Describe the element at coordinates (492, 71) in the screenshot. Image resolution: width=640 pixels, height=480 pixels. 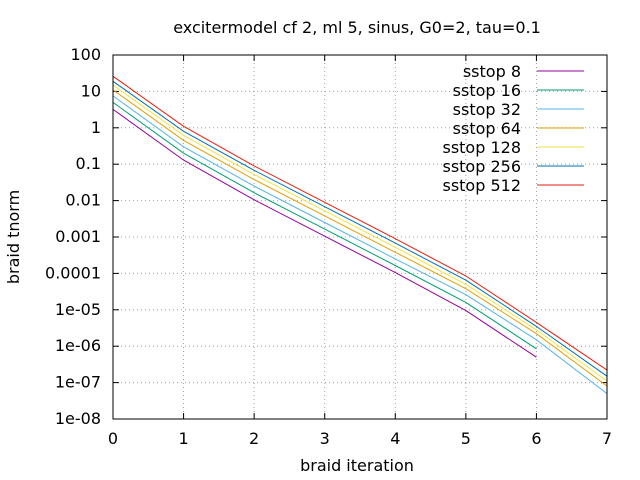
I see `legend-label: sstop 8` at that location.